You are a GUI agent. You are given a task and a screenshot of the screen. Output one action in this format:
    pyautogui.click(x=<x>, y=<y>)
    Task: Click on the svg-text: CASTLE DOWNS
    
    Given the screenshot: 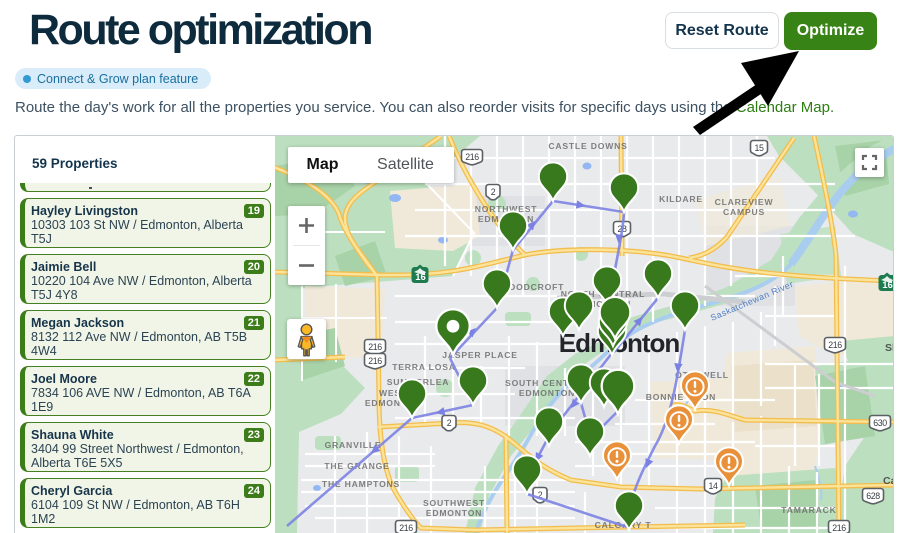 What is the action you would take?
    pyautogui.click(x=587, y=146)
    